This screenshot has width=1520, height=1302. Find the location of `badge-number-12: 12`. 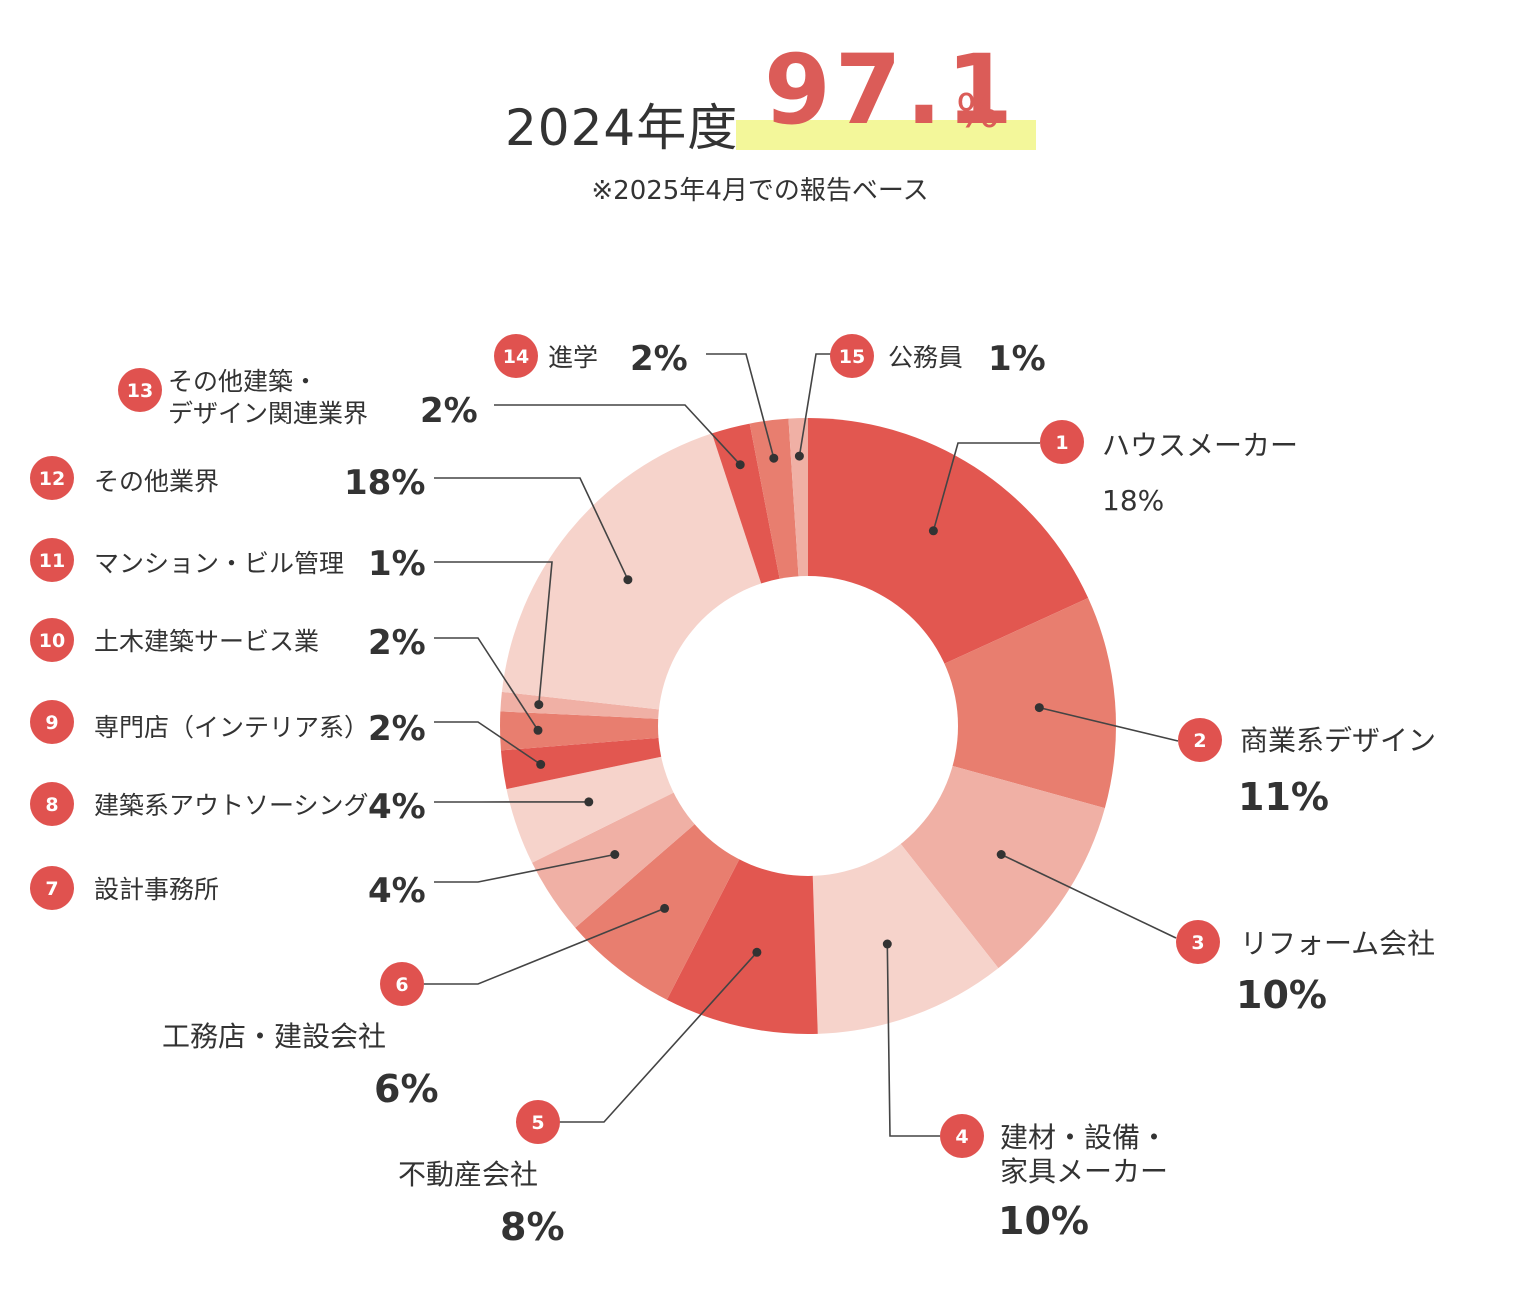

badge-number-12: 12 is located at coordinates (52, 479).